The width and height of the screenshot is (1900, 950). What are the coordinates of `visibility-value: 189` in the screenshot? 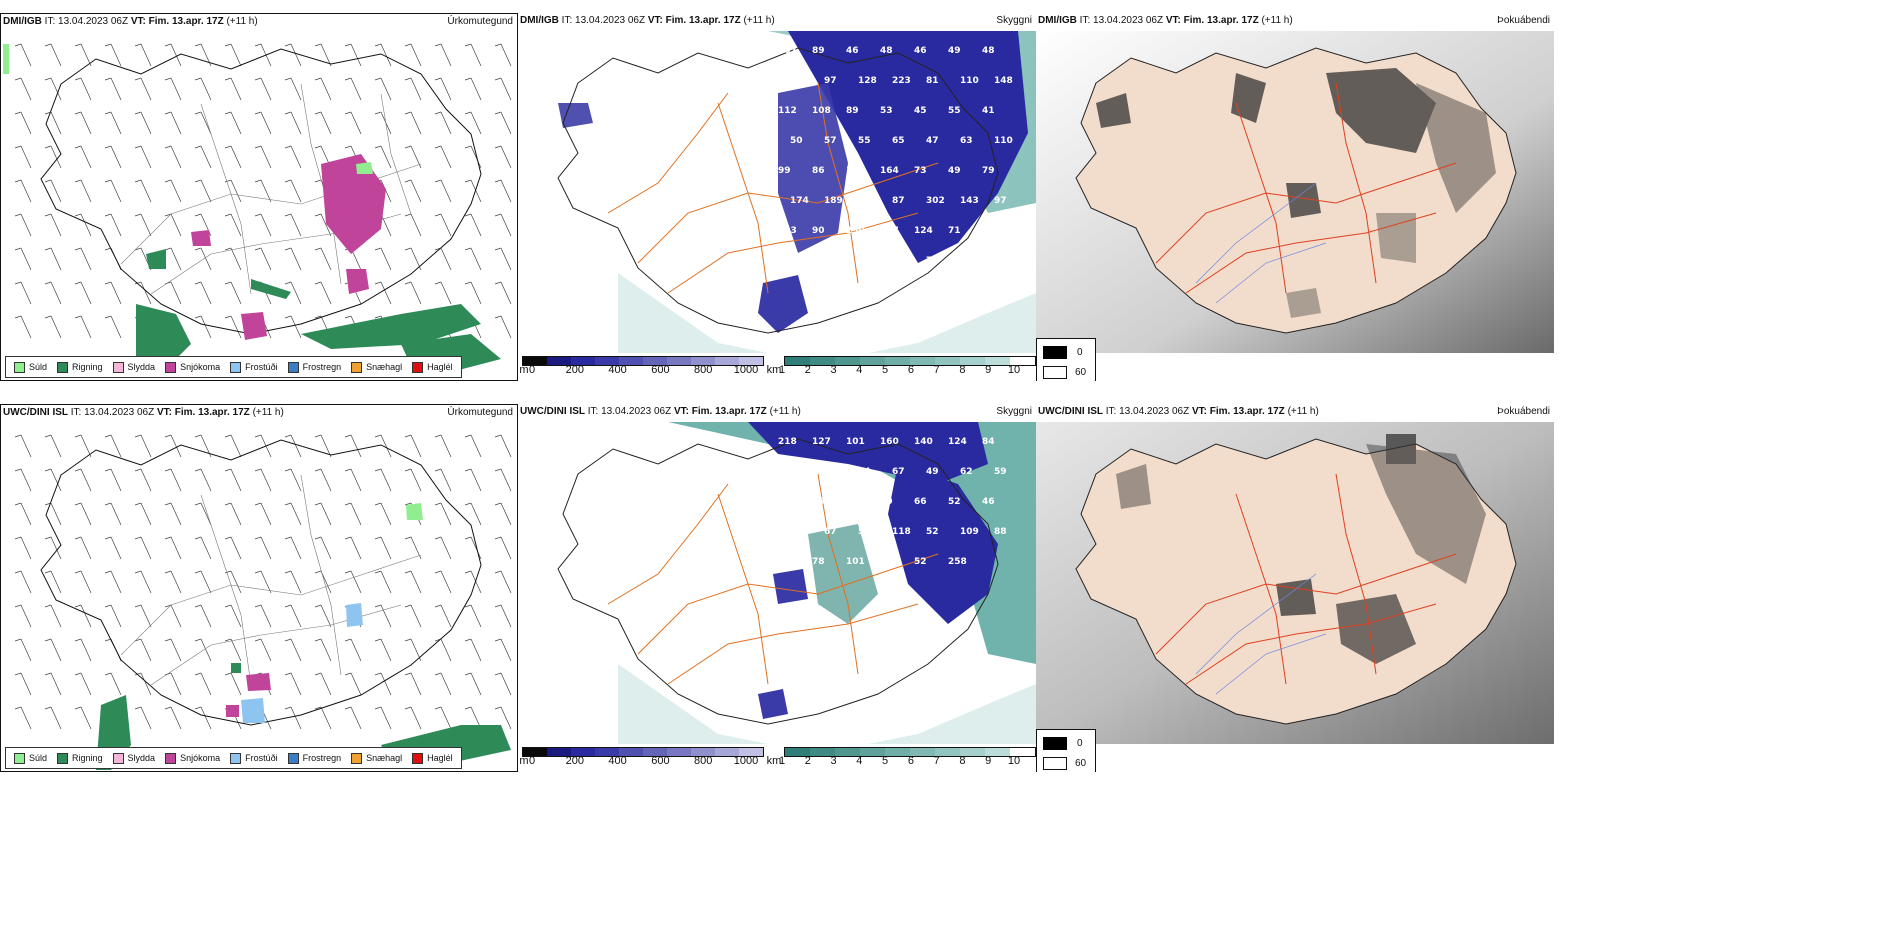 It's located at (833, 201).